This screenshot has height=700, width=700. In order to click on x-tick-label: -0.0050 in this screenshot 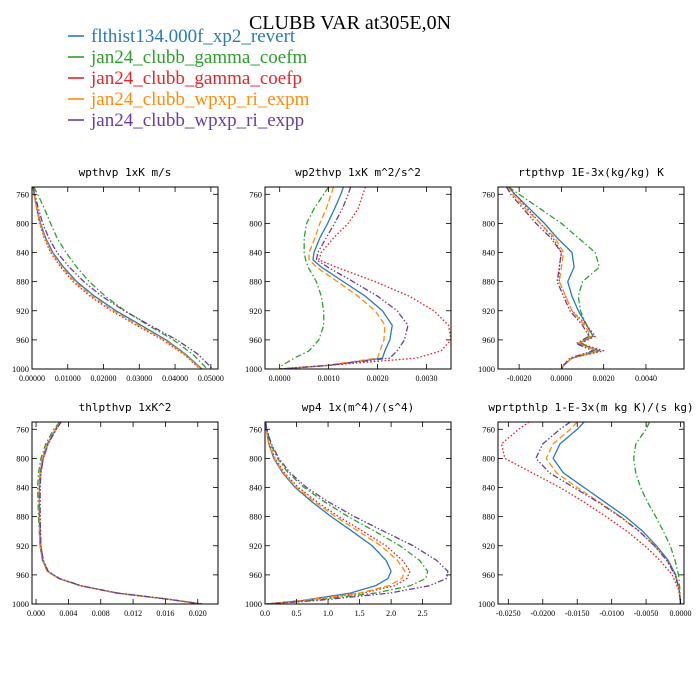, I will do `click(646, 613)`.